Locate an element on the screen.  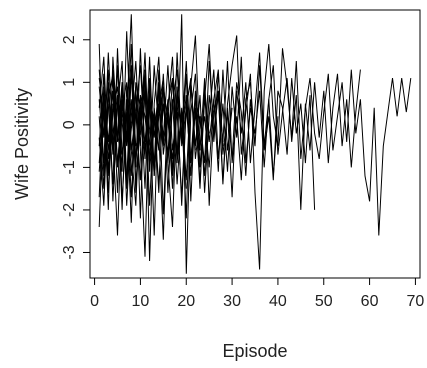
y-tick-label: 1 is located at coordinates (69, 82).